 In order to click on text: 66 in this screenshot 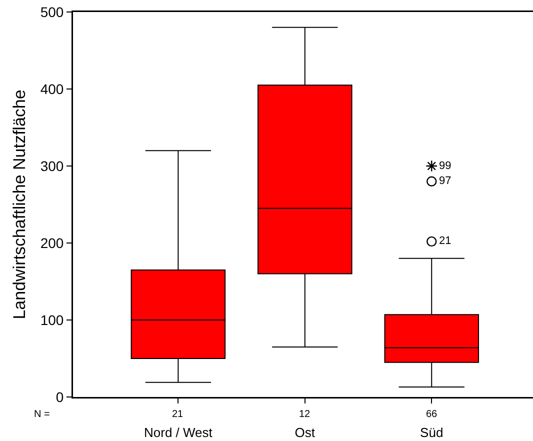, I will do `click(432, 414)`.